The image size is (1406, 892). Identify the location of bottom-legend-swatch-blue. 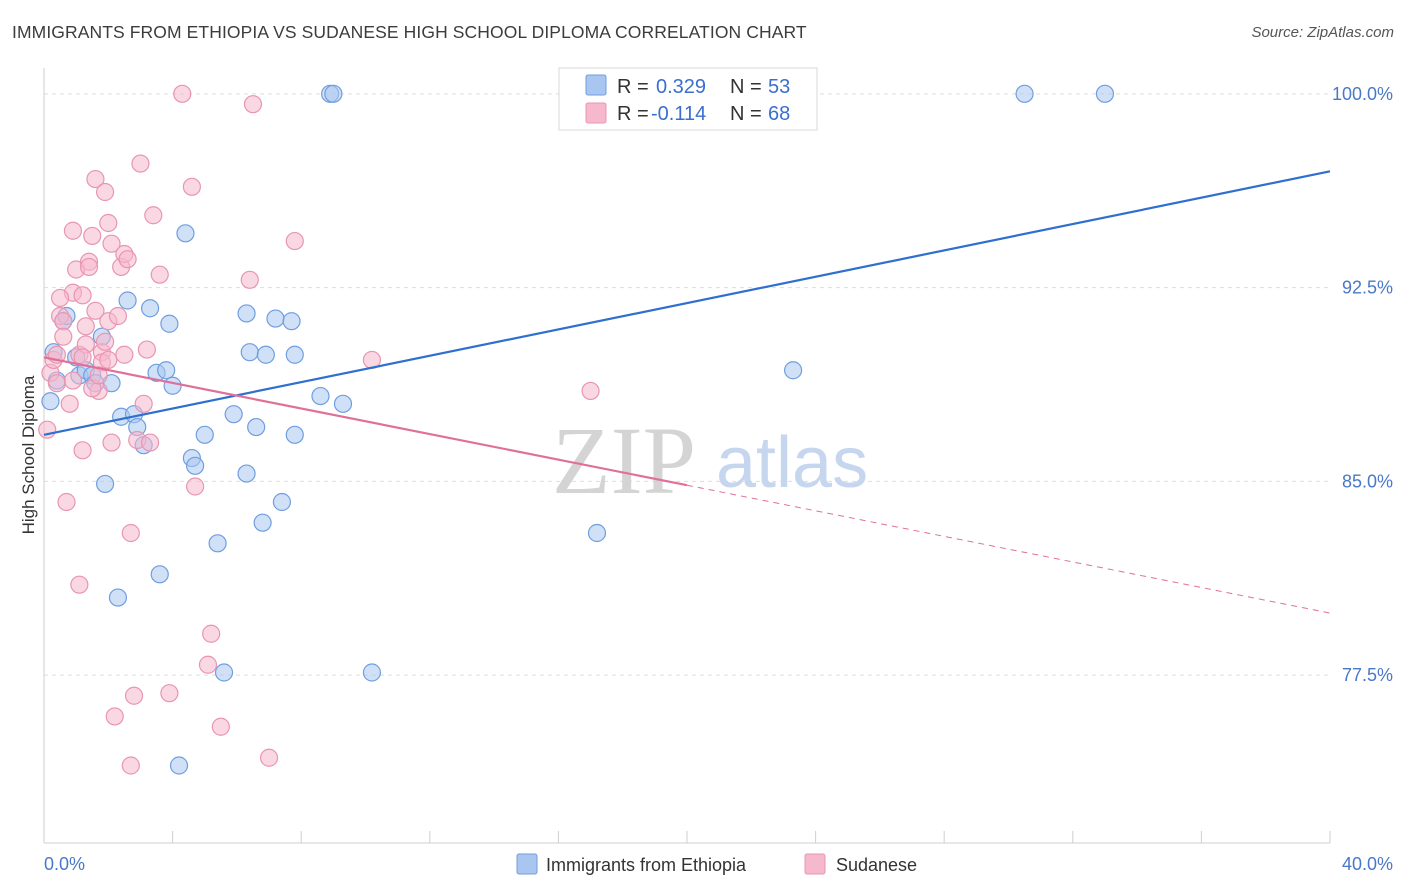
(527, 864).